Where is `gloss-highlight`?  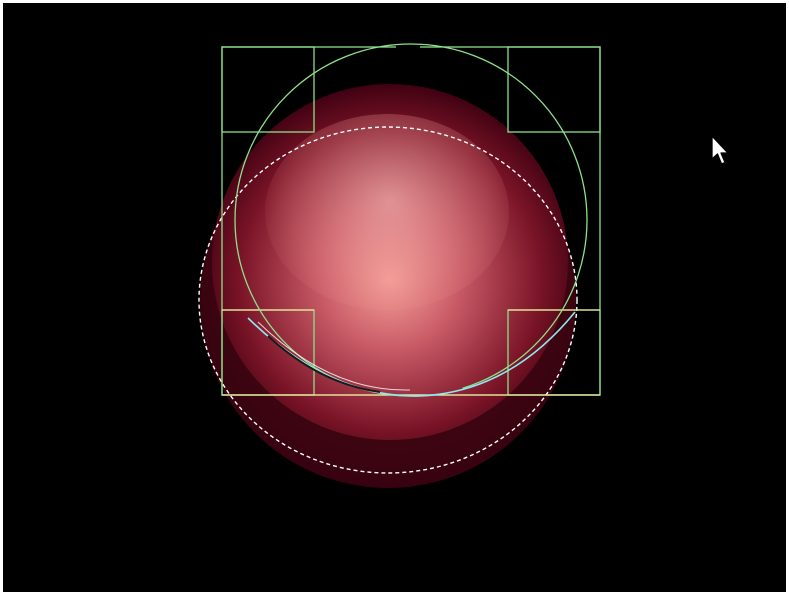 gloss-highlight is located at coordinates (387, 212).